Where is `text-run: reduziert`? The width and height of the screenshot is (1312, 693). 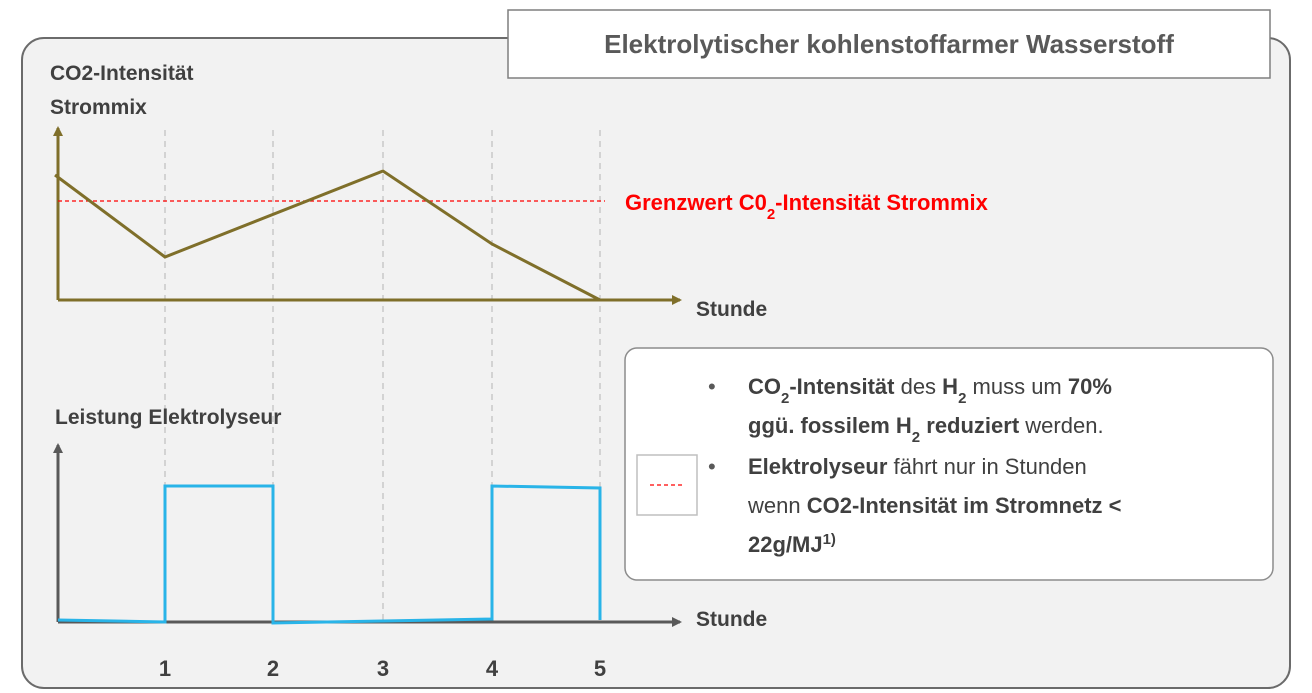
text-run: reduziert is located at coordinates (970, 425).